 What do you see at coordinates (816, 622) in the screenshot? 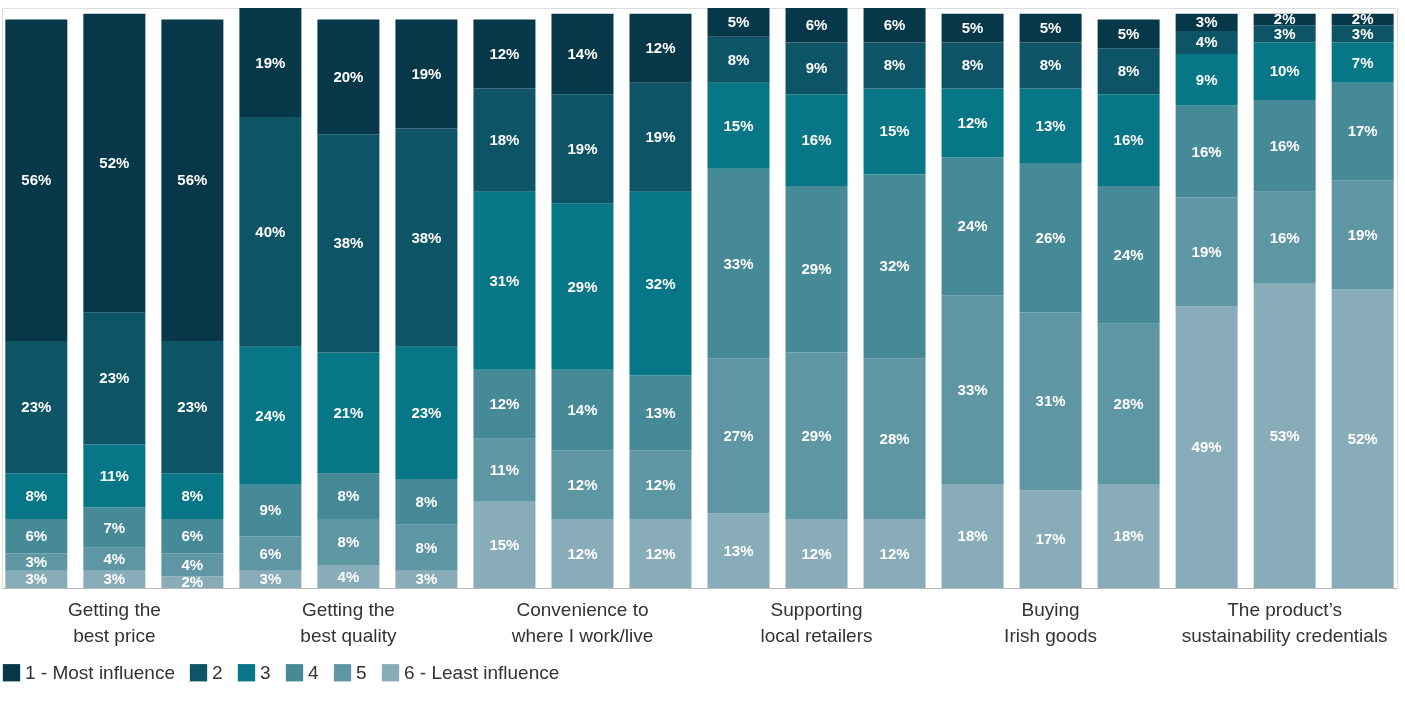
I see `x-tick-label: Supporting local retailers` at bounding box center [816, 622].